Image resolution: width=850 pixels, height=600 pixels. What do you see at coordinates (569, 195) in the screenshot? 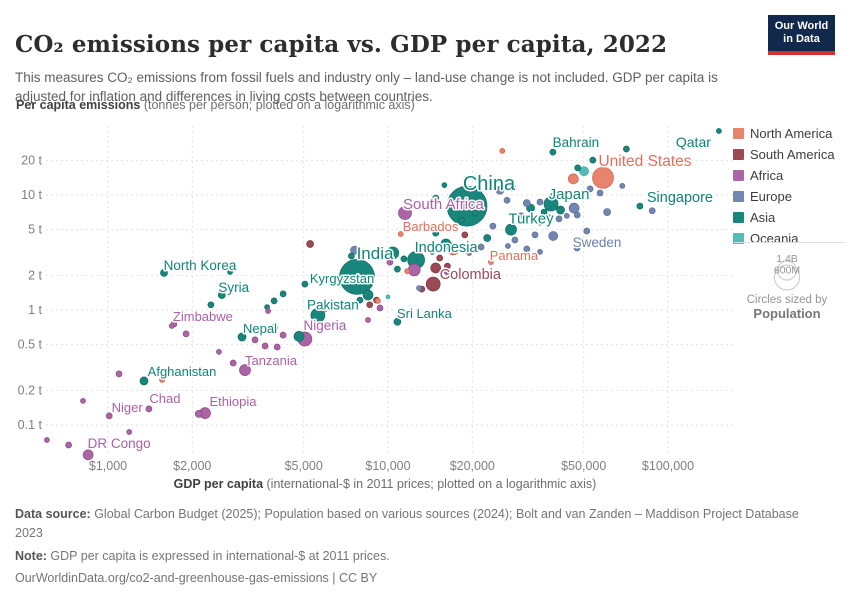
I see `country-label-japan: Japan` at bounding box center [569, 195].